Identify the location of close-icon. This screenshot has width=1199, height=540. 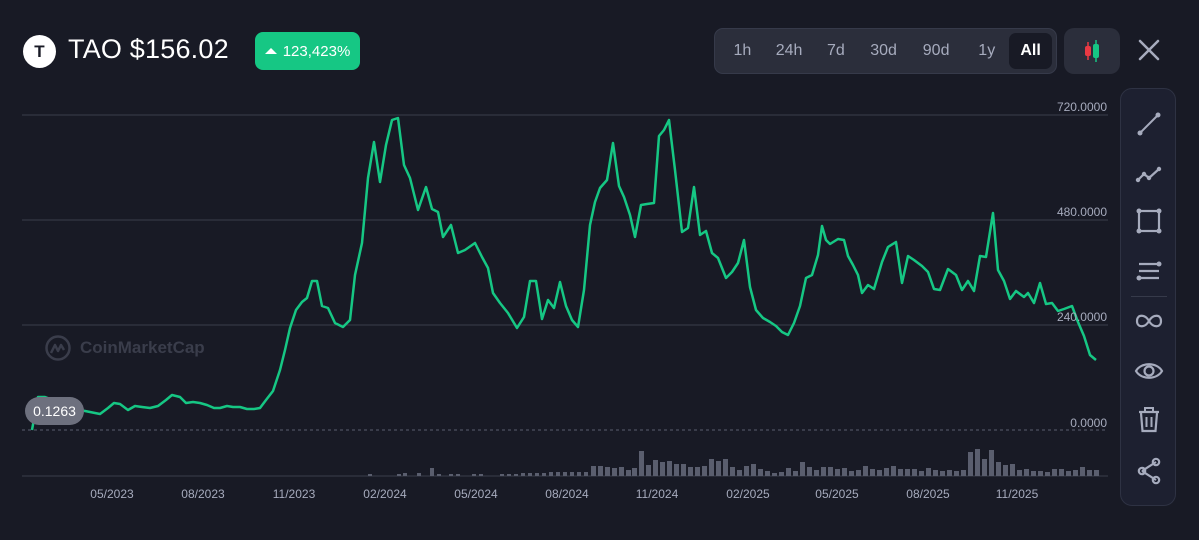
(1149, 50).